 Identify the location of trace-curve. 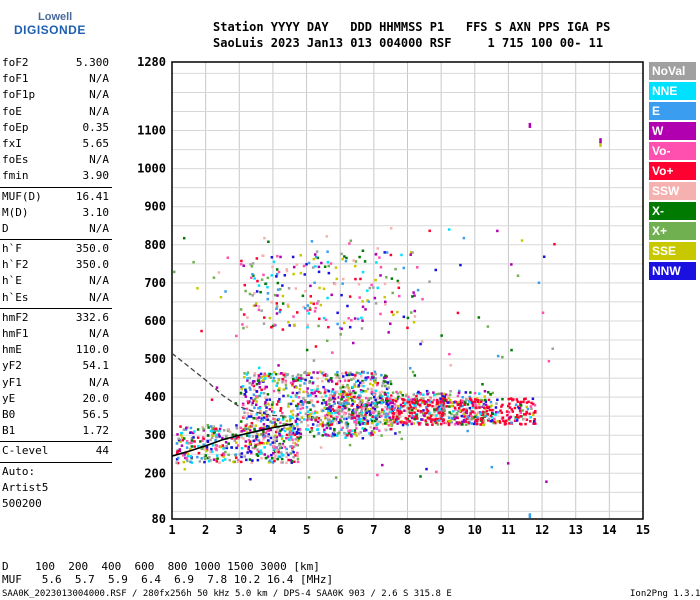
(229, 384).